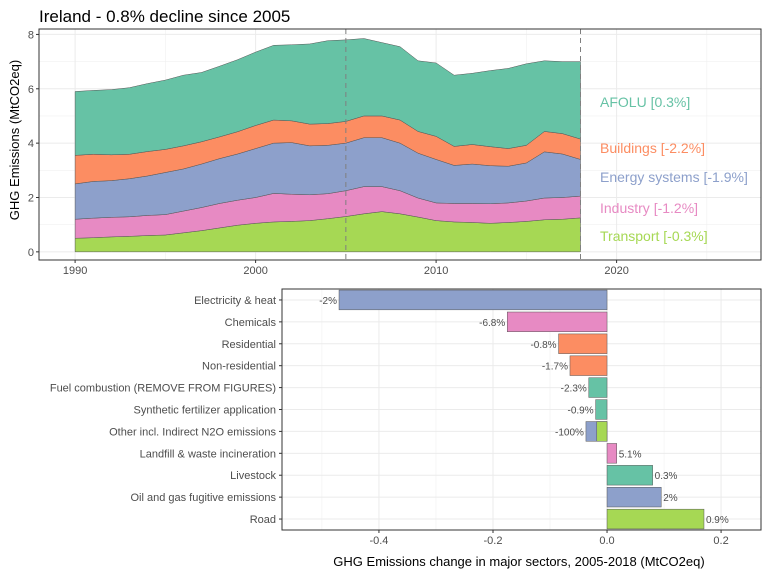 Image resolution: width=768 pixels, height=576 pixels. What do you see at coordinates (192, 432) in the screenshot?
I see `category-label: Other incl. Indirect N2O emissions` at bounding box center [192, 432].